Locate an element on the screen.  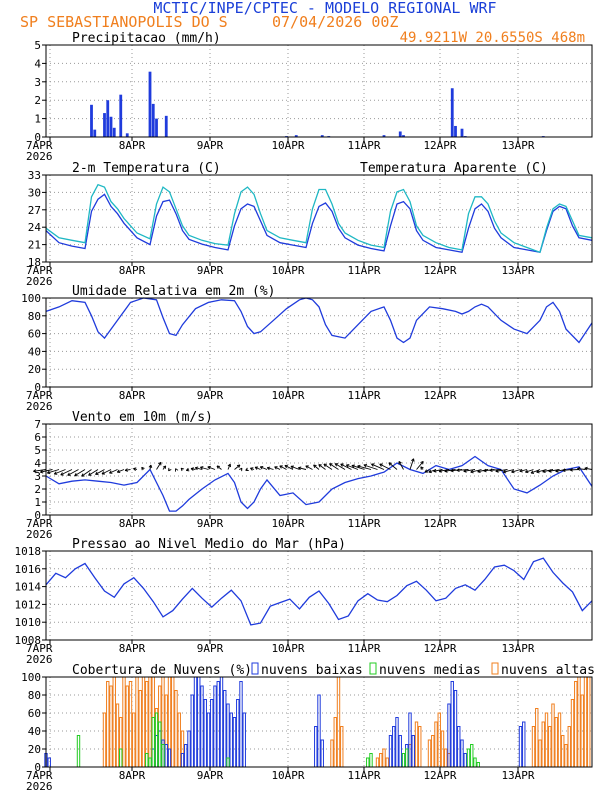
y-tick-label: 7 is located at coordinates (37, 424).